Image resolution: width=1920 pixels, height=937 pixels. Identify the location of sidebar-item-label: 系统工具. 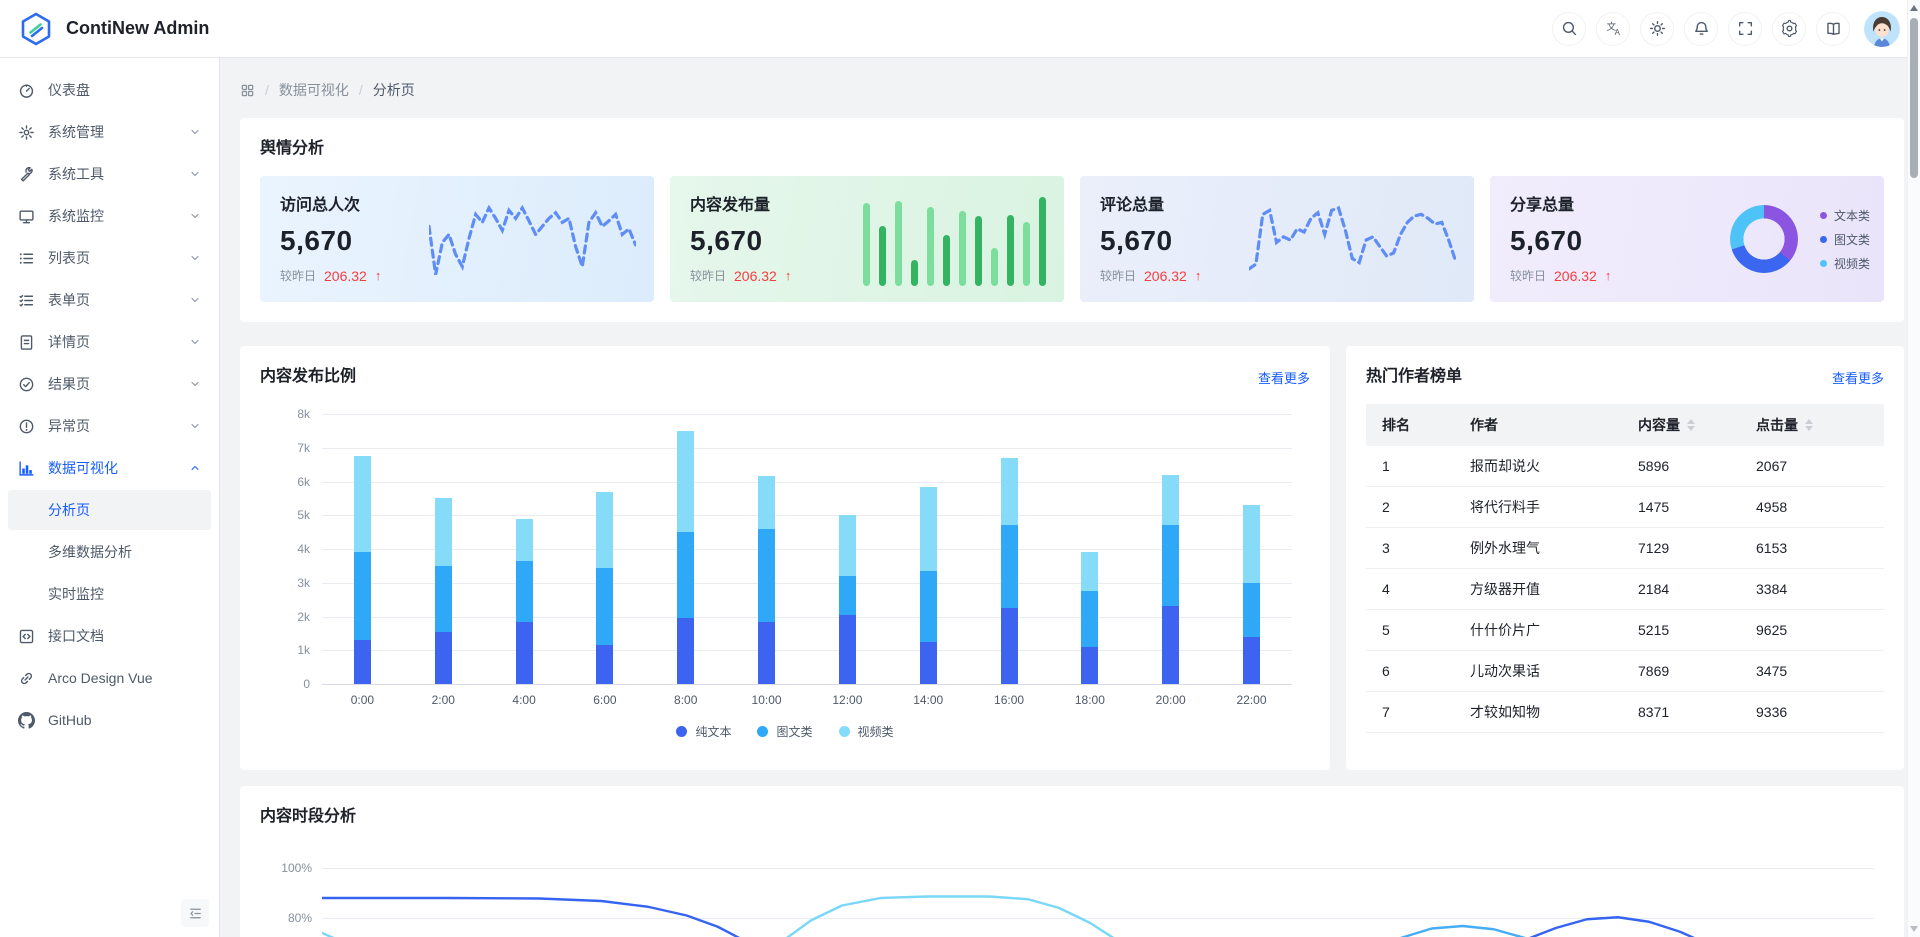
(76, 174).